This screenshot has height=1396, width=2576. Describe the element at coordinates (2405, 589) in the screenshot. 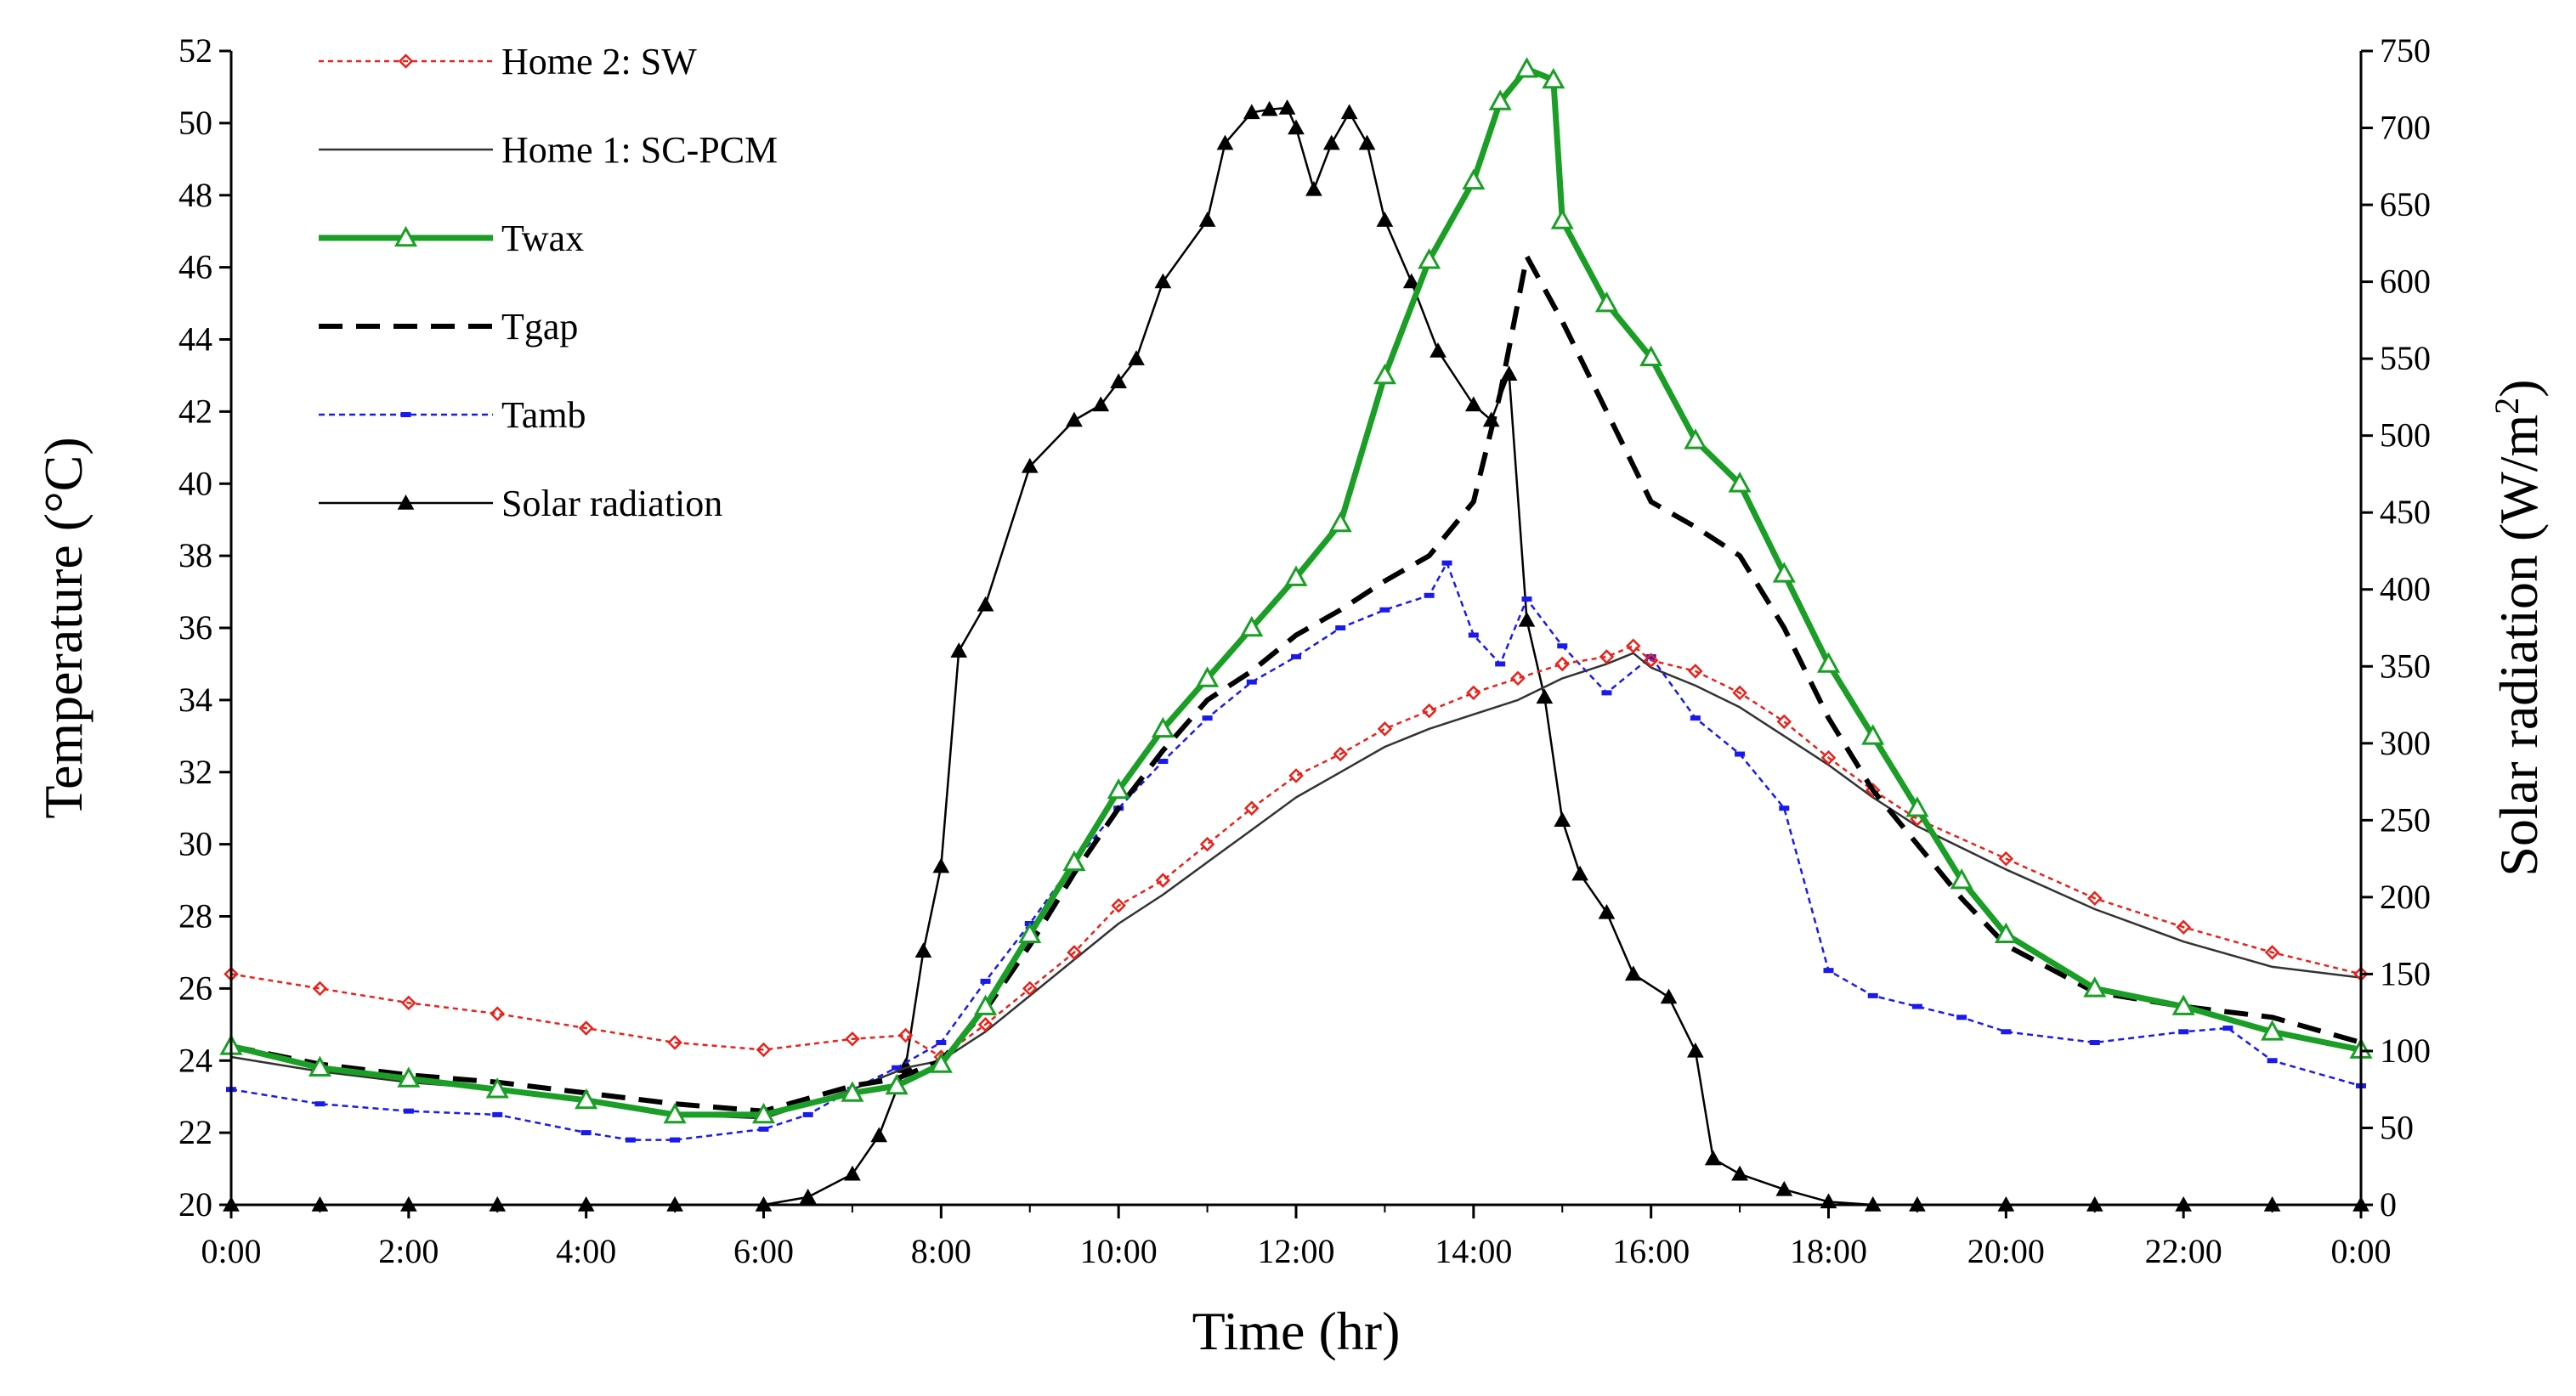

I see `y2-tick-label: 400` at that location.